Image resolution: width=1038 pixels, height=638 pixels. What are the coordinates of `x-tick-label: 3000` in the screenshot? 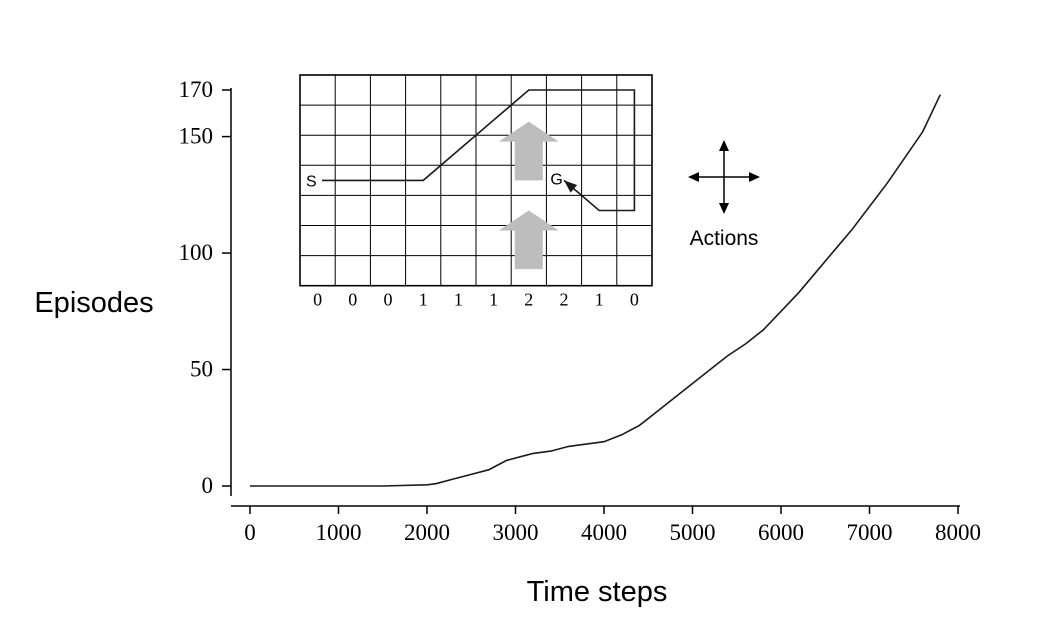 It's located at (516, 532).